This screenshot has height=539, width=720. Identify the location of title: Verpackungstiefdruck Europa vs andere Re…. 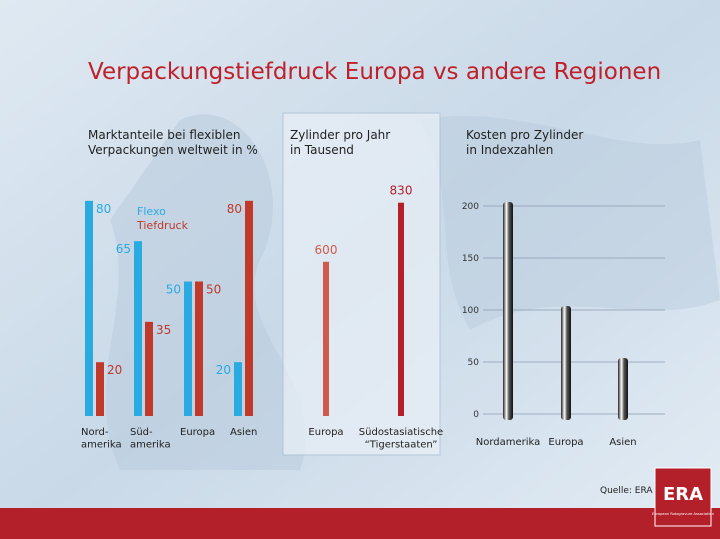
(374, 72).